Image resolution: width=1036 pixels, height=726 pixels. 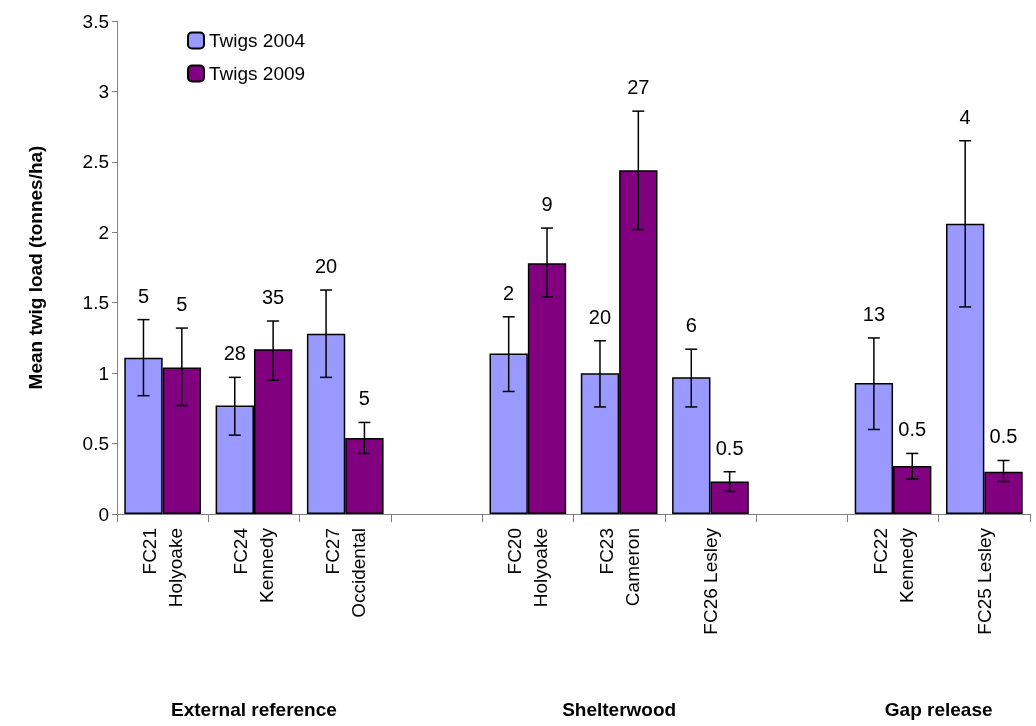 I want to click on x-tick-label: FC22 Kennedy, so click(x=893, y=565).